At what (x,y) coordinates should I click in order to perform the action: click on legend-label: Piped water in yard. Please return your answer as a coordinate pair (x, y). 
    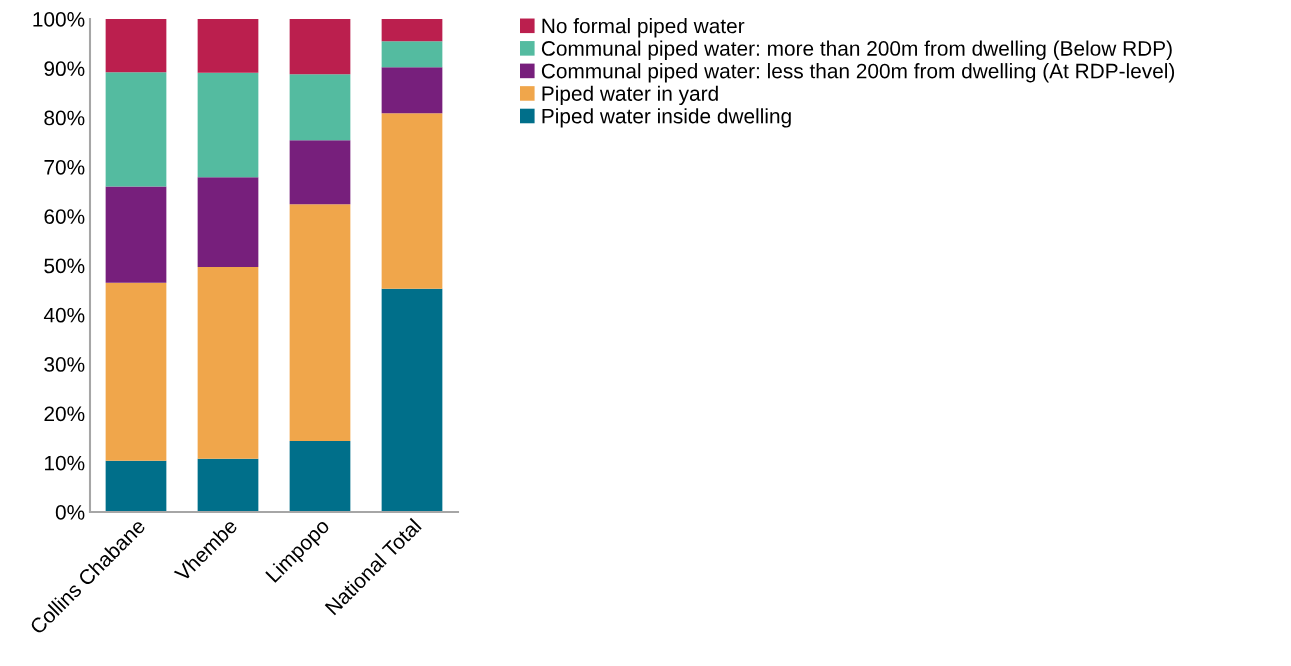
    Looking at the image, I should click on (630, 95).